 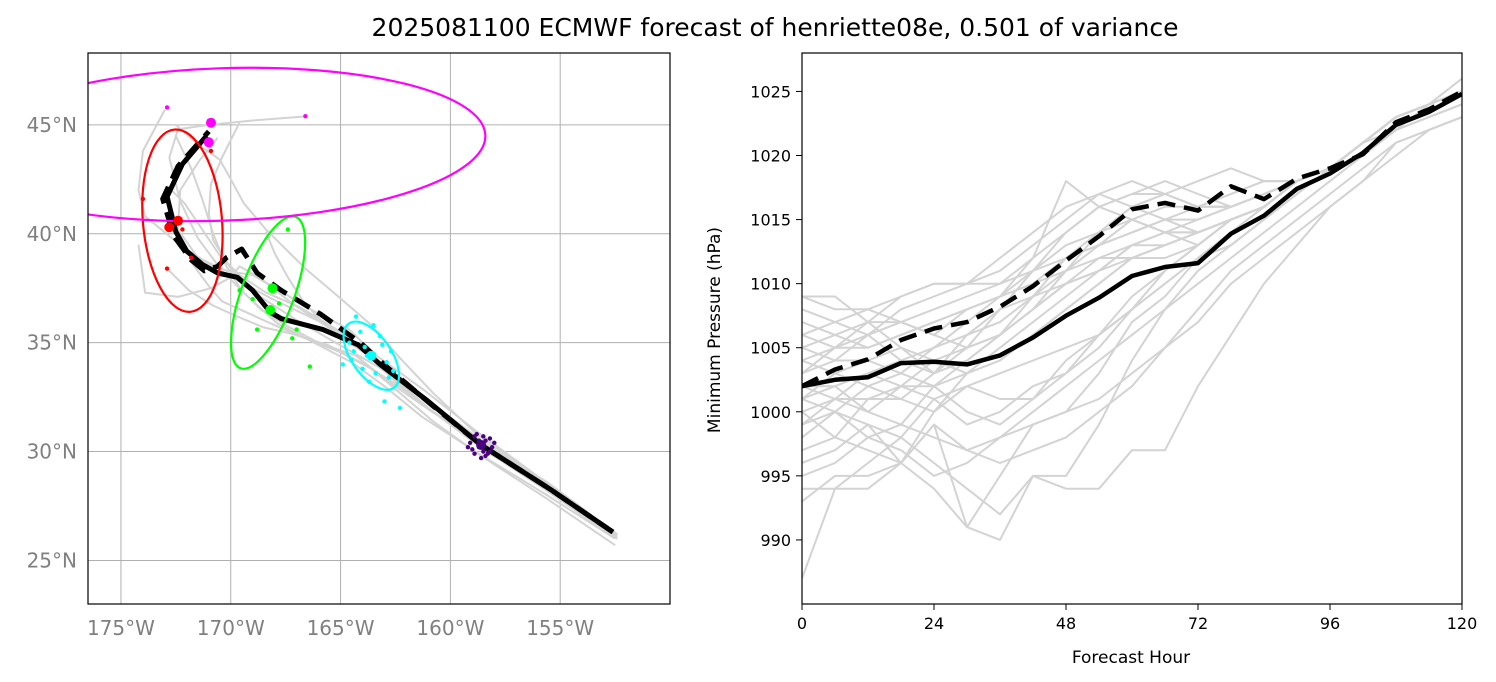 I want to click on y-tick-label: 995, so click(x=775, y=476).